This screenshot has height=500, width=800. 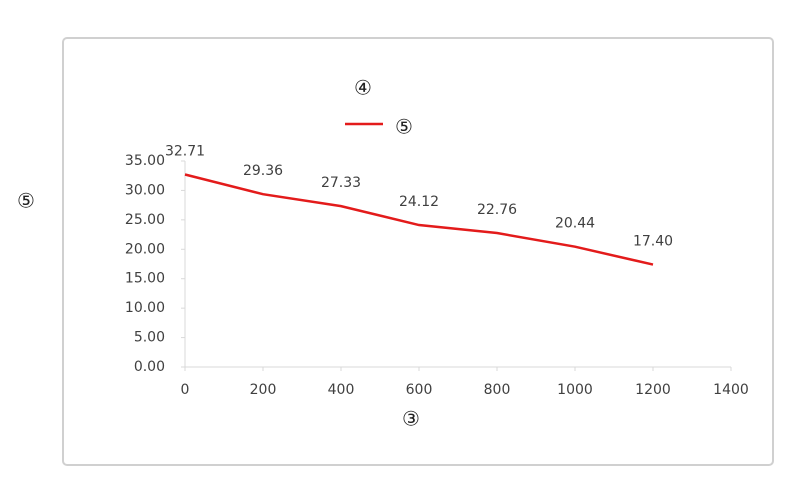 What do you see at coordinates (341, 390) in the screenshot?
I see `x-tick-label: 400` at bounding box center [341, 390].